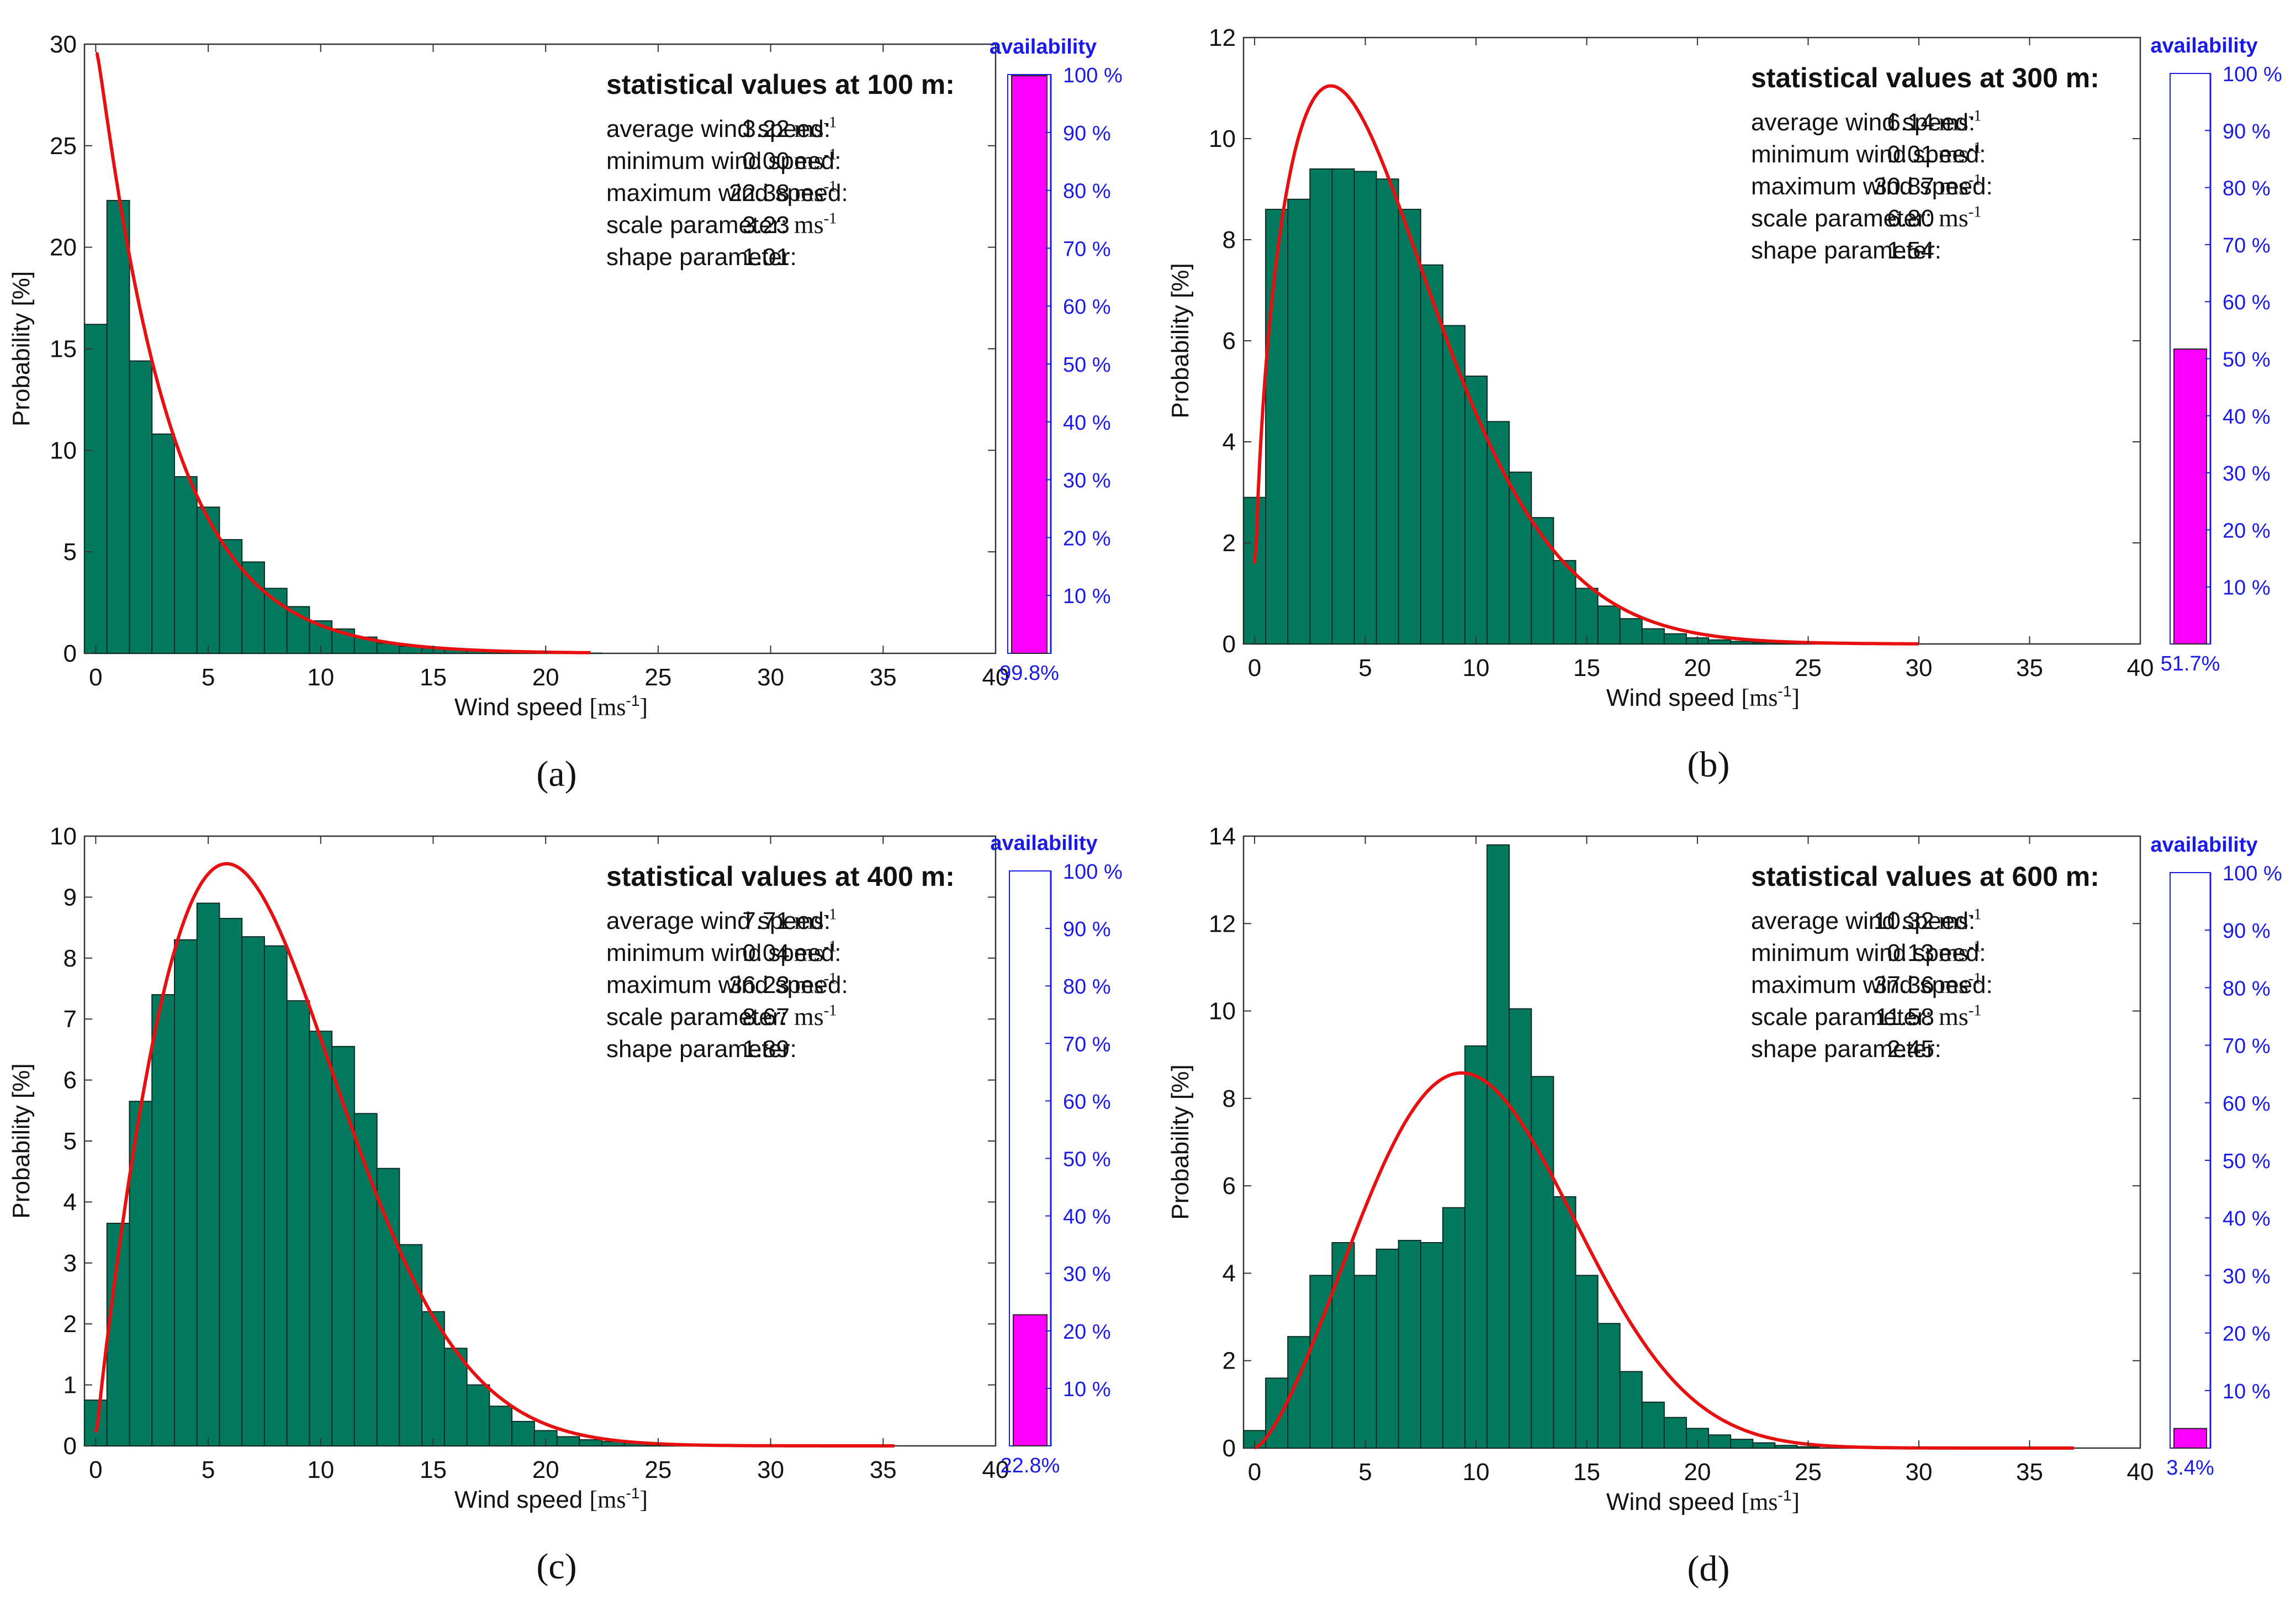 This screenshot has height=1611, width=2296. What do you see at coordinates (96, 677) in the screenshot?
I see `x-tick-label: 0` at bounding box center [96, 677].